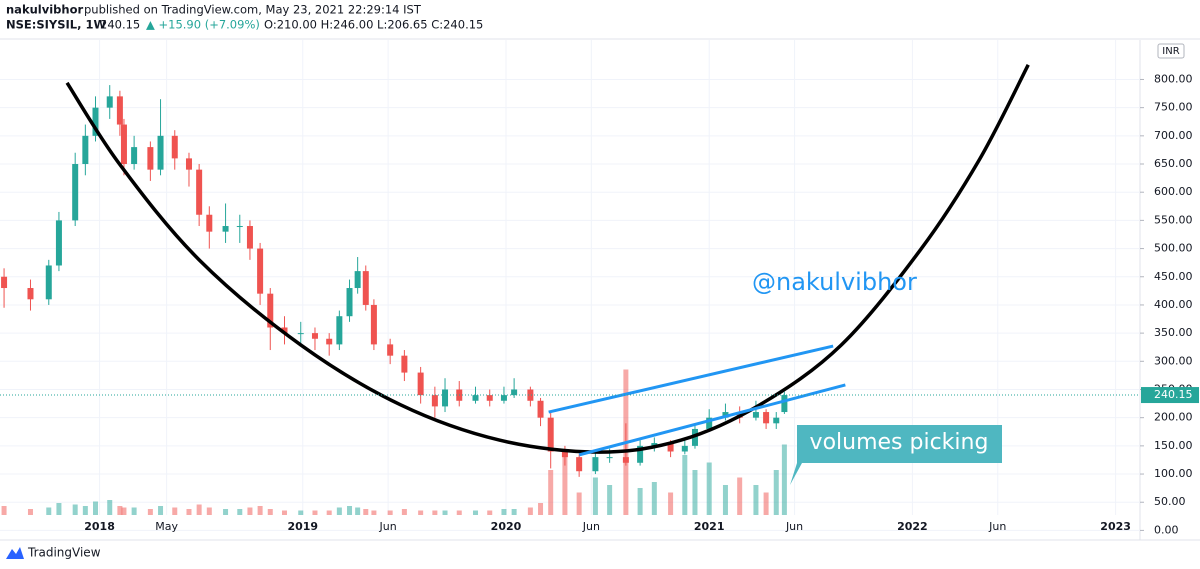  Describe the element at coordinates (1173, 163) in the screenshot. I see `y-tick-label: 650.00` at that location.